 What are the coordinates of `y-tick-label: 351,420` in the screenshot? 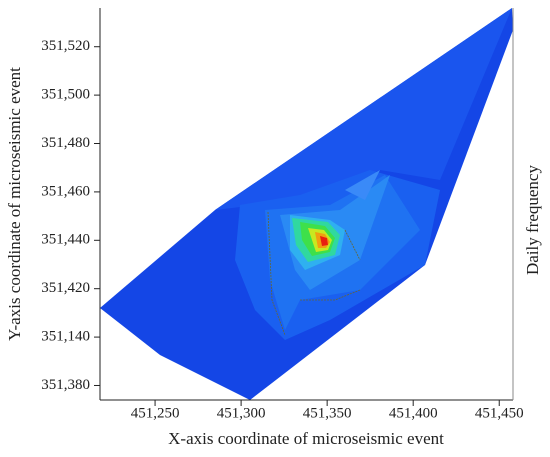 It's located at (65, 288).